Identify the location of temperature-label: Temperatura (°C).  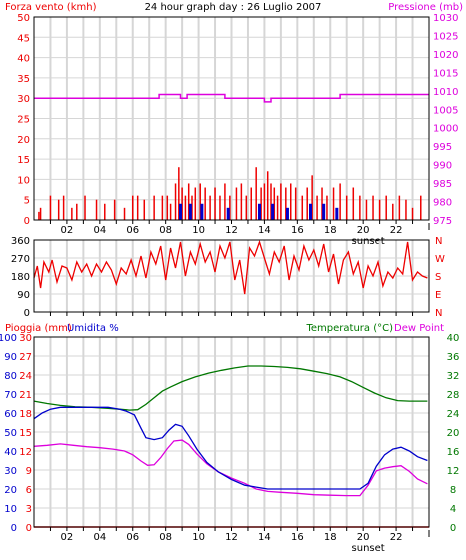
(349, 328).